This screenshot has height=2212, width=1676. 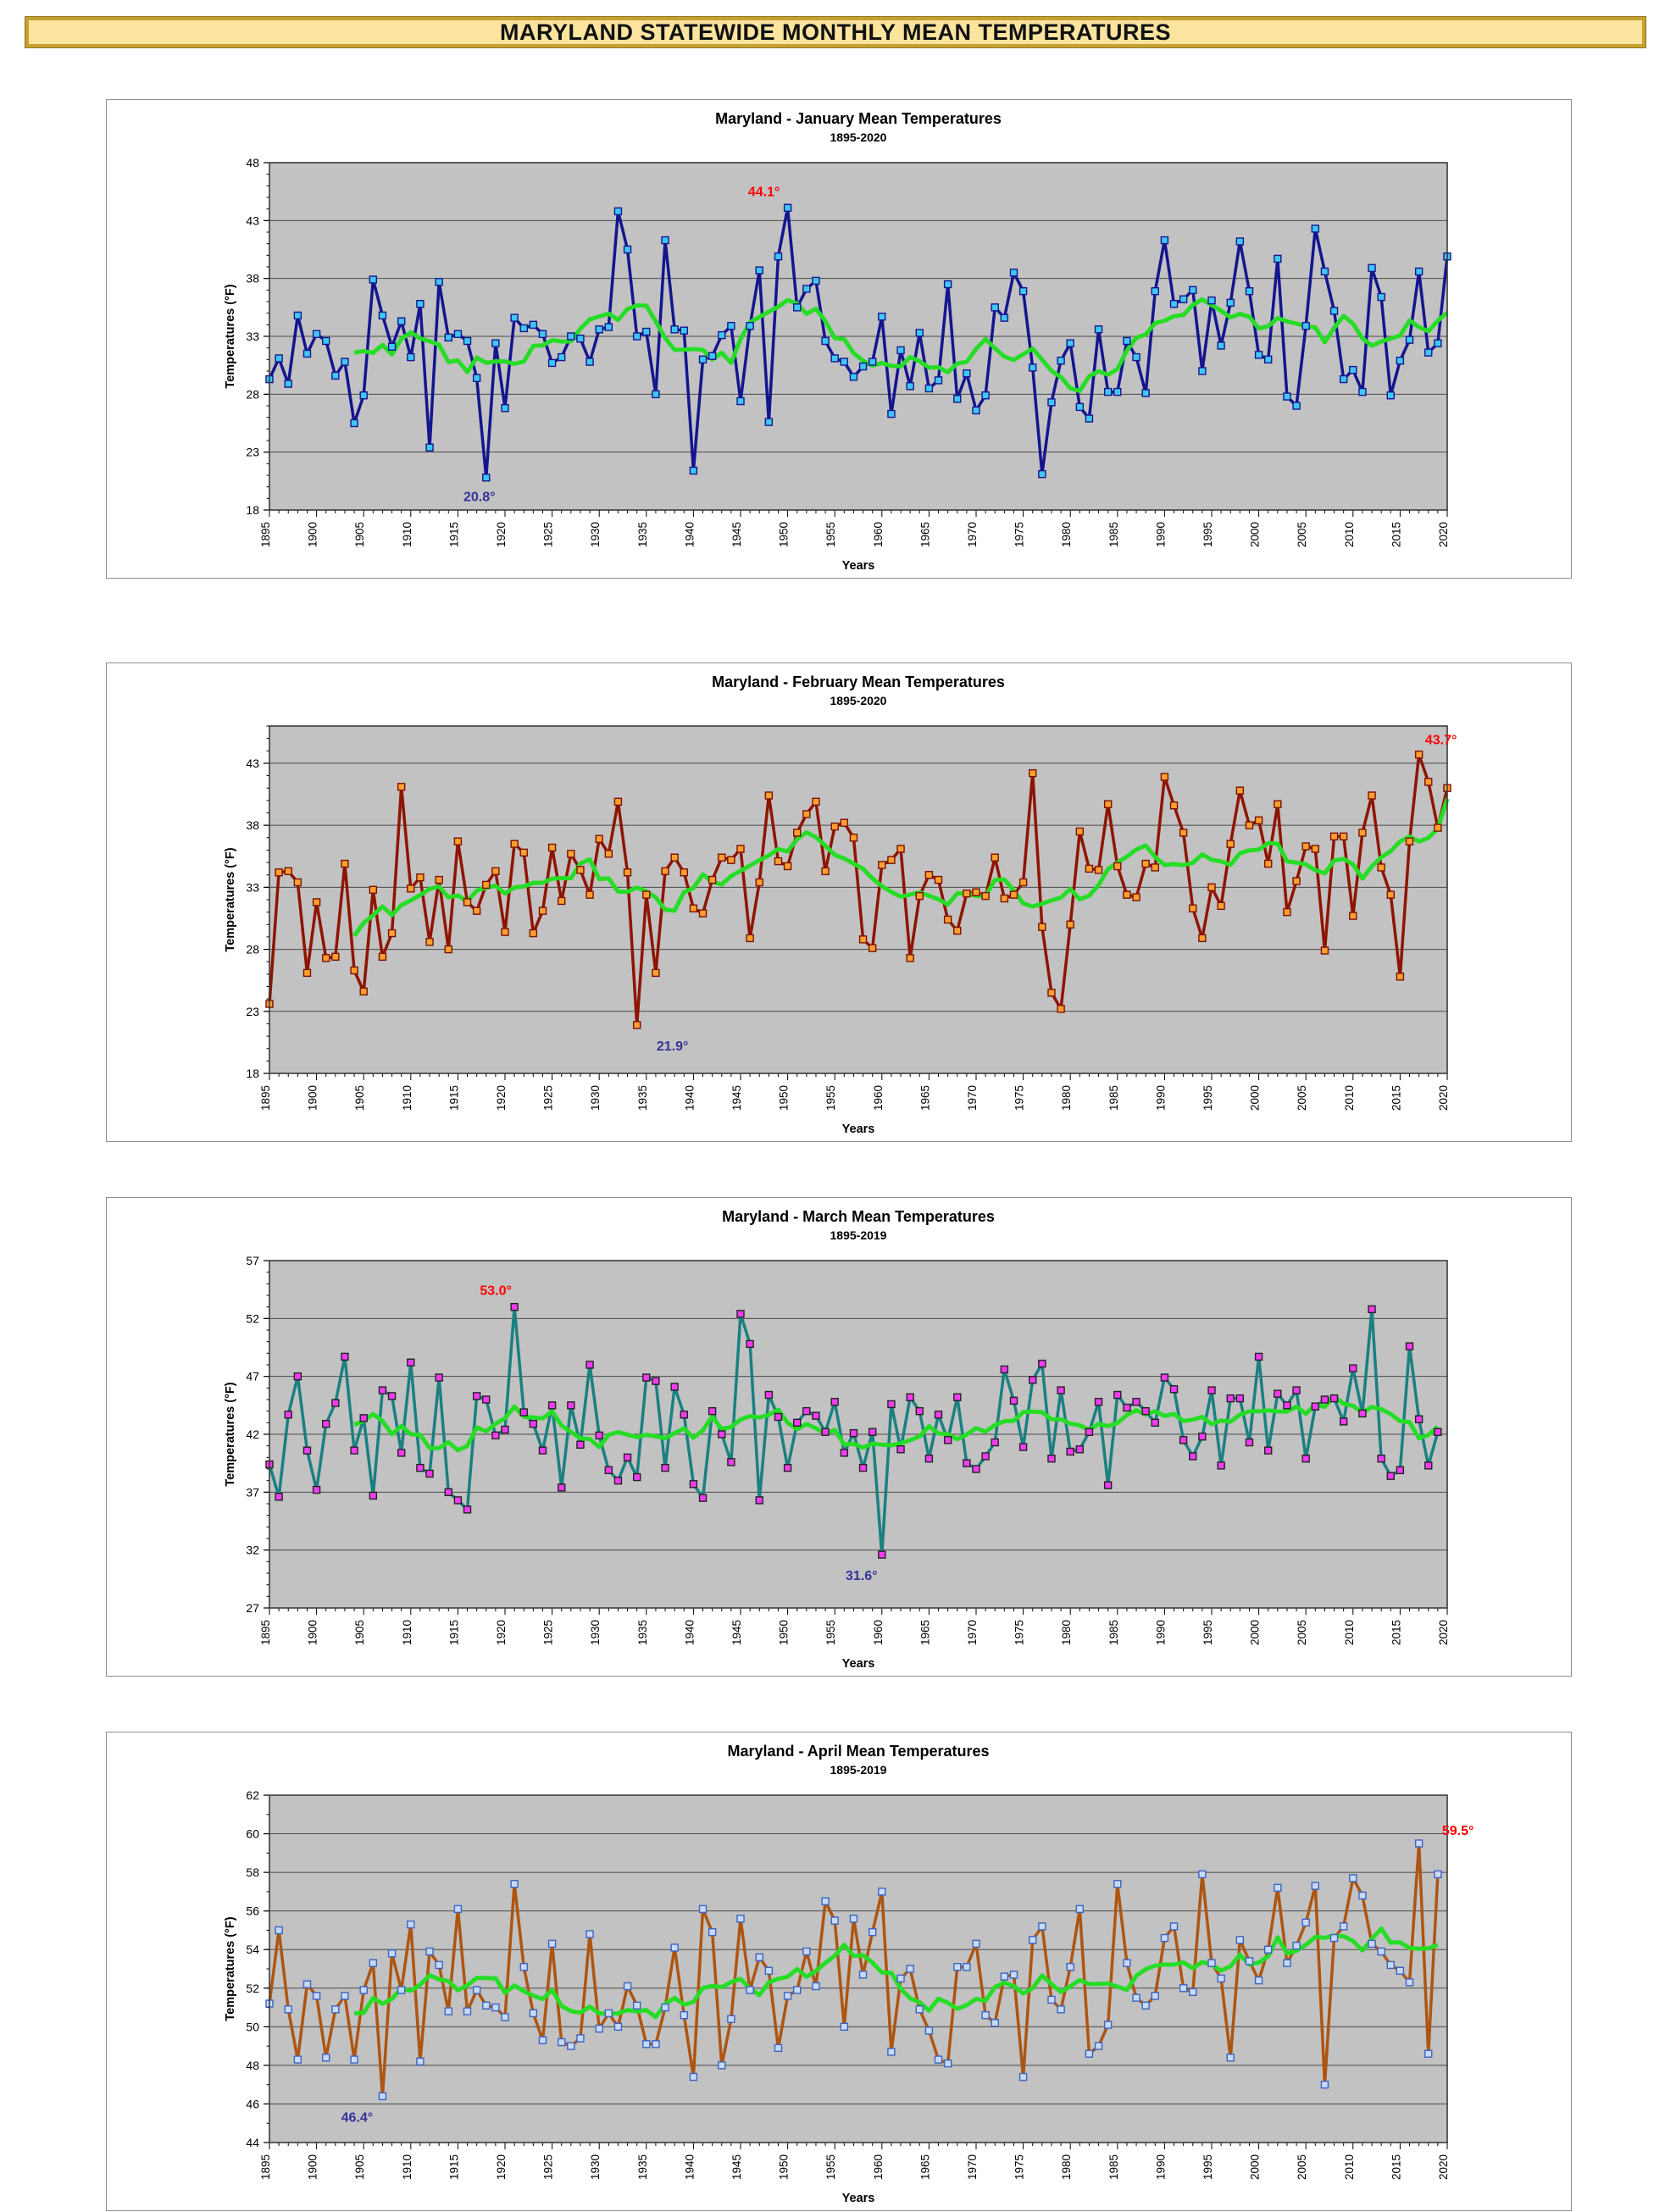 What do you see at coordinates (253, 337) in the screenshot?
I see `svg-text: 33` at bounding box center [253, 337].